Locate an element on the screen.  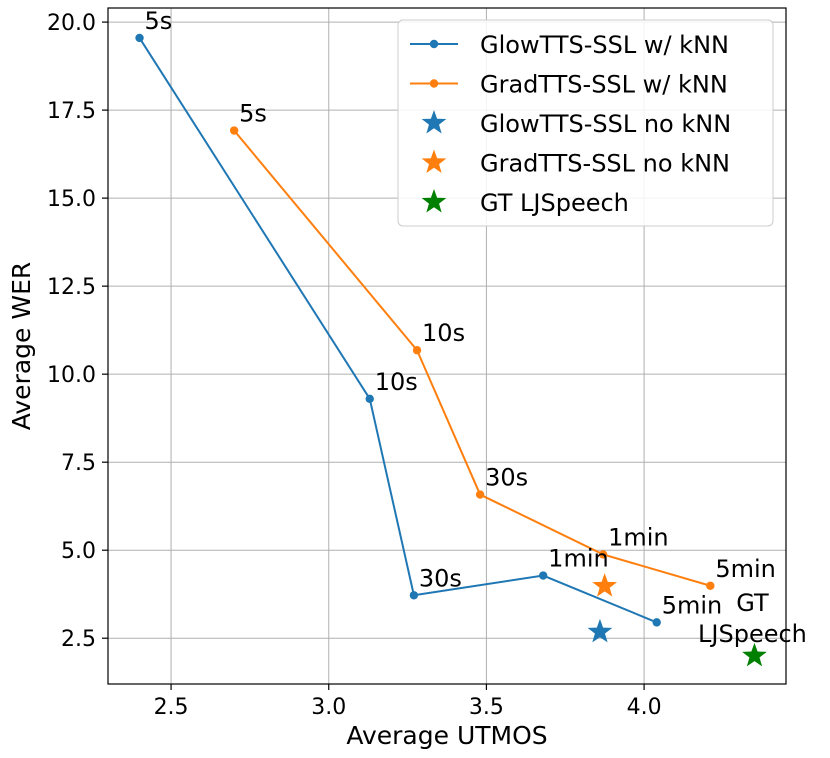
legend-item: GradTTS-SSL no kNN is located at coordinates (575, 163).